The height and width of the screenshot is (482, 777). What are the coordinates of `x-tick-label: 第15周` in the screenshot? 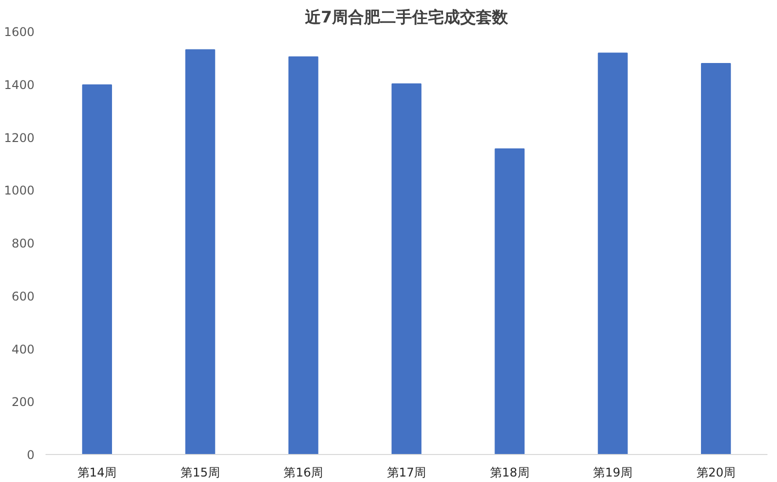 It's located at (200, 473).